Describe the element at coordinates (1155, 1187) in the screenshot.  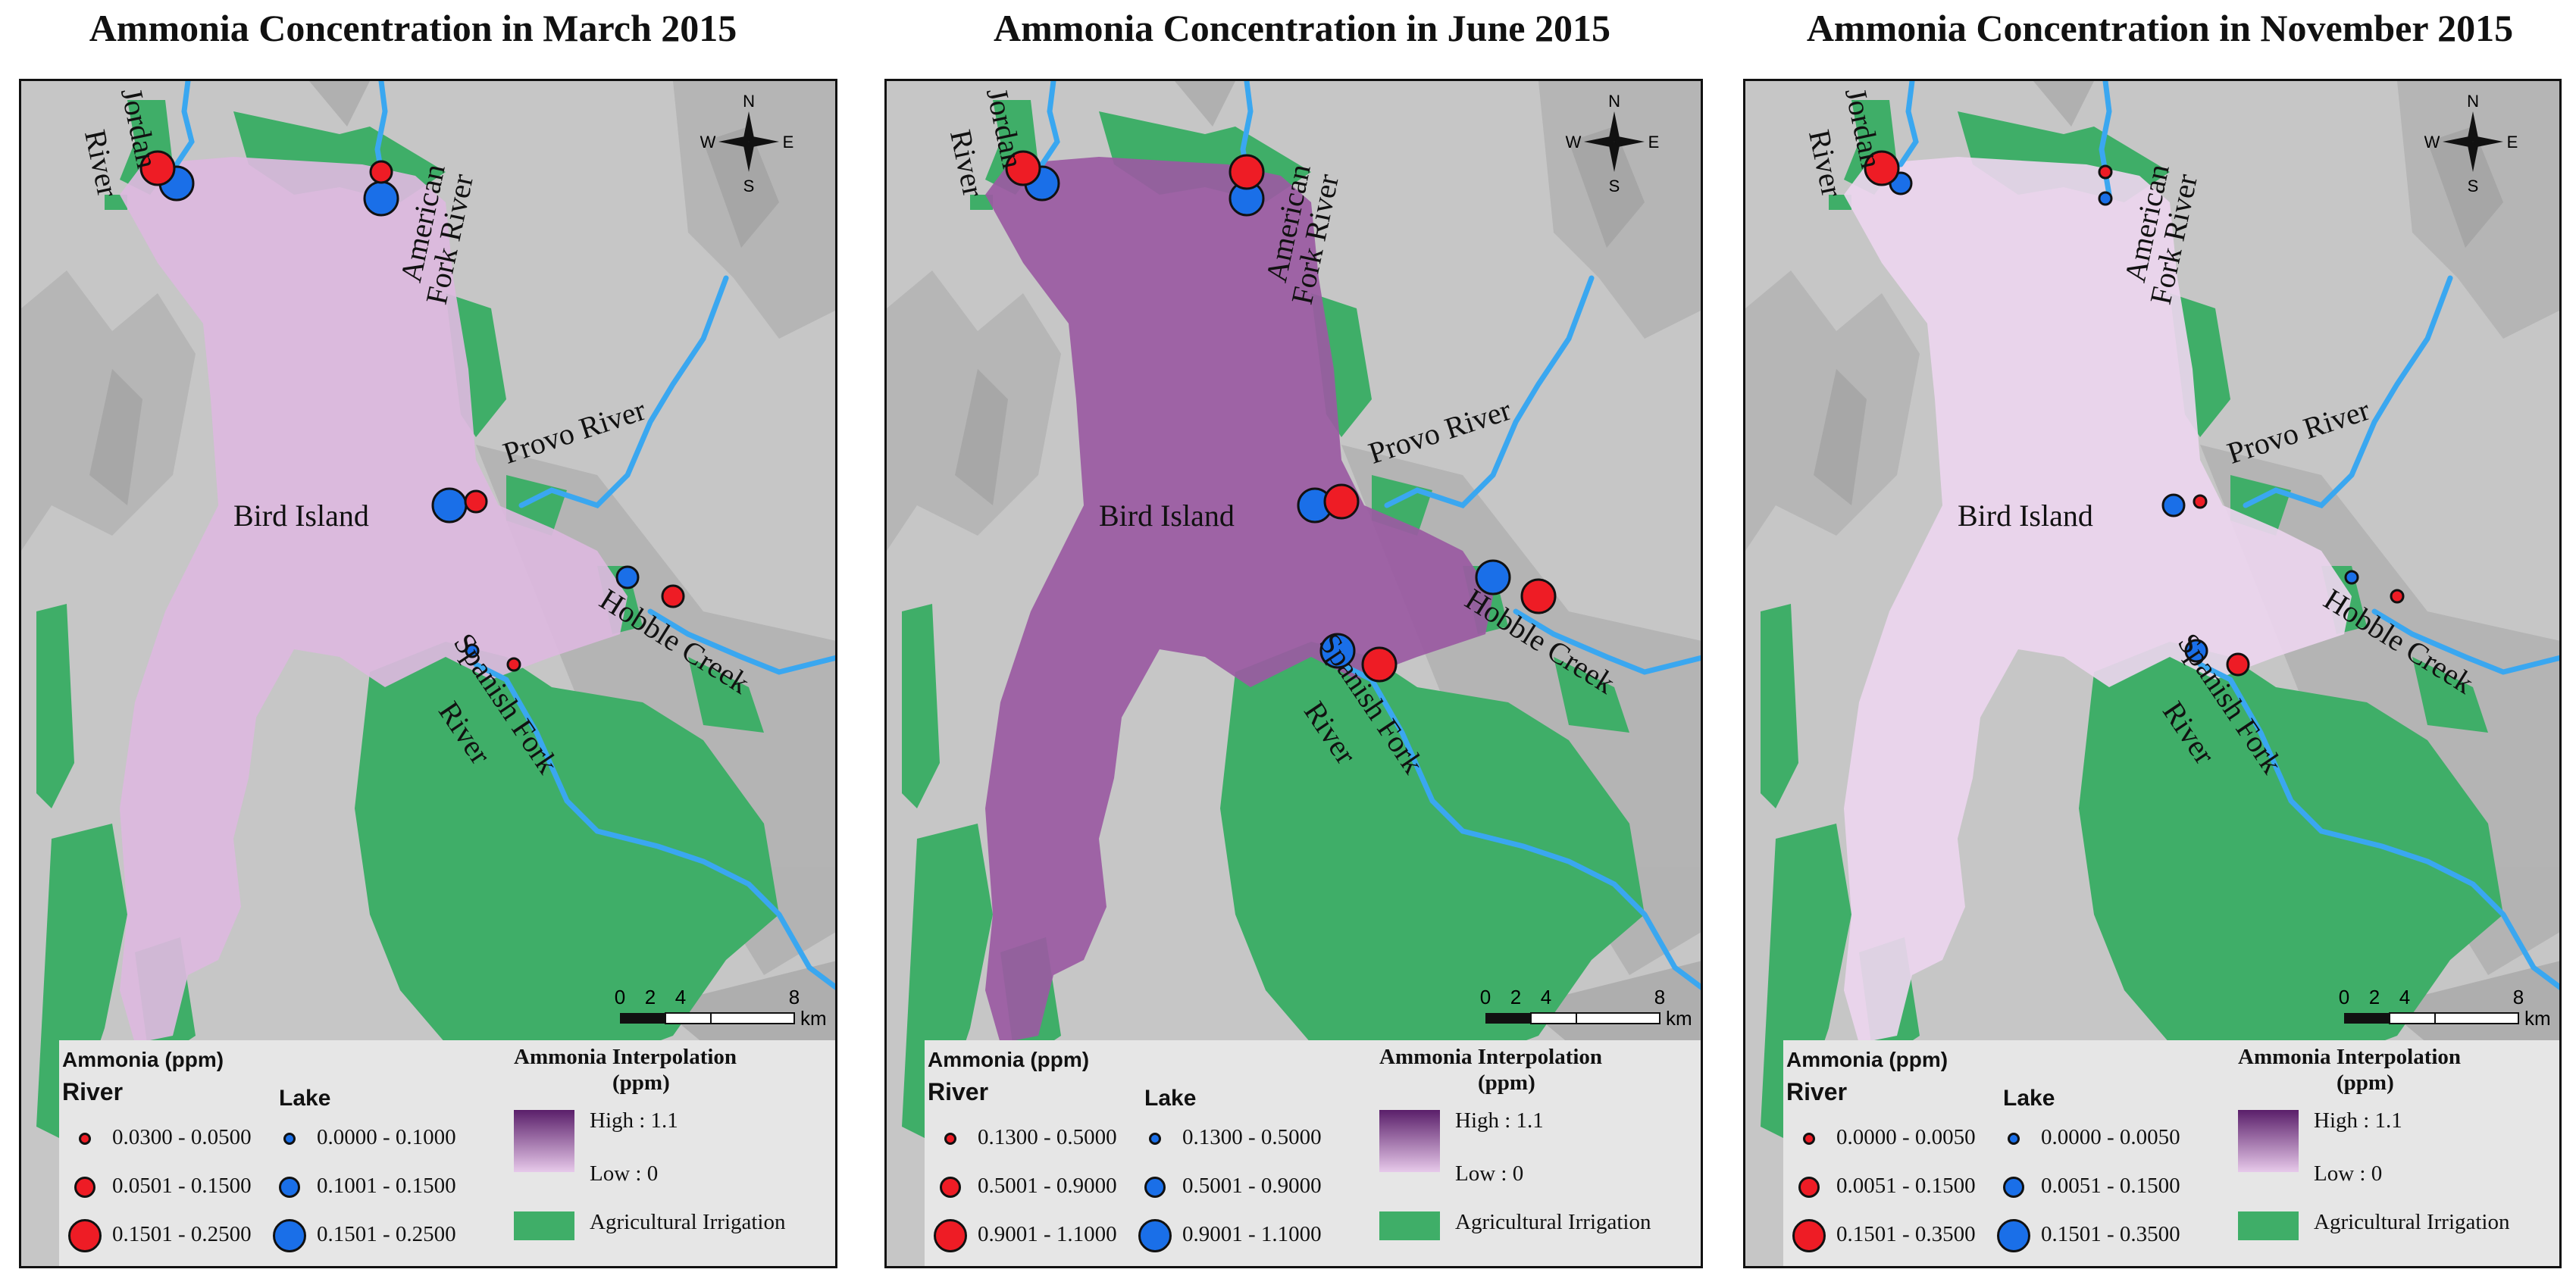
I see `legend-lake-symbol-medium` at that location.